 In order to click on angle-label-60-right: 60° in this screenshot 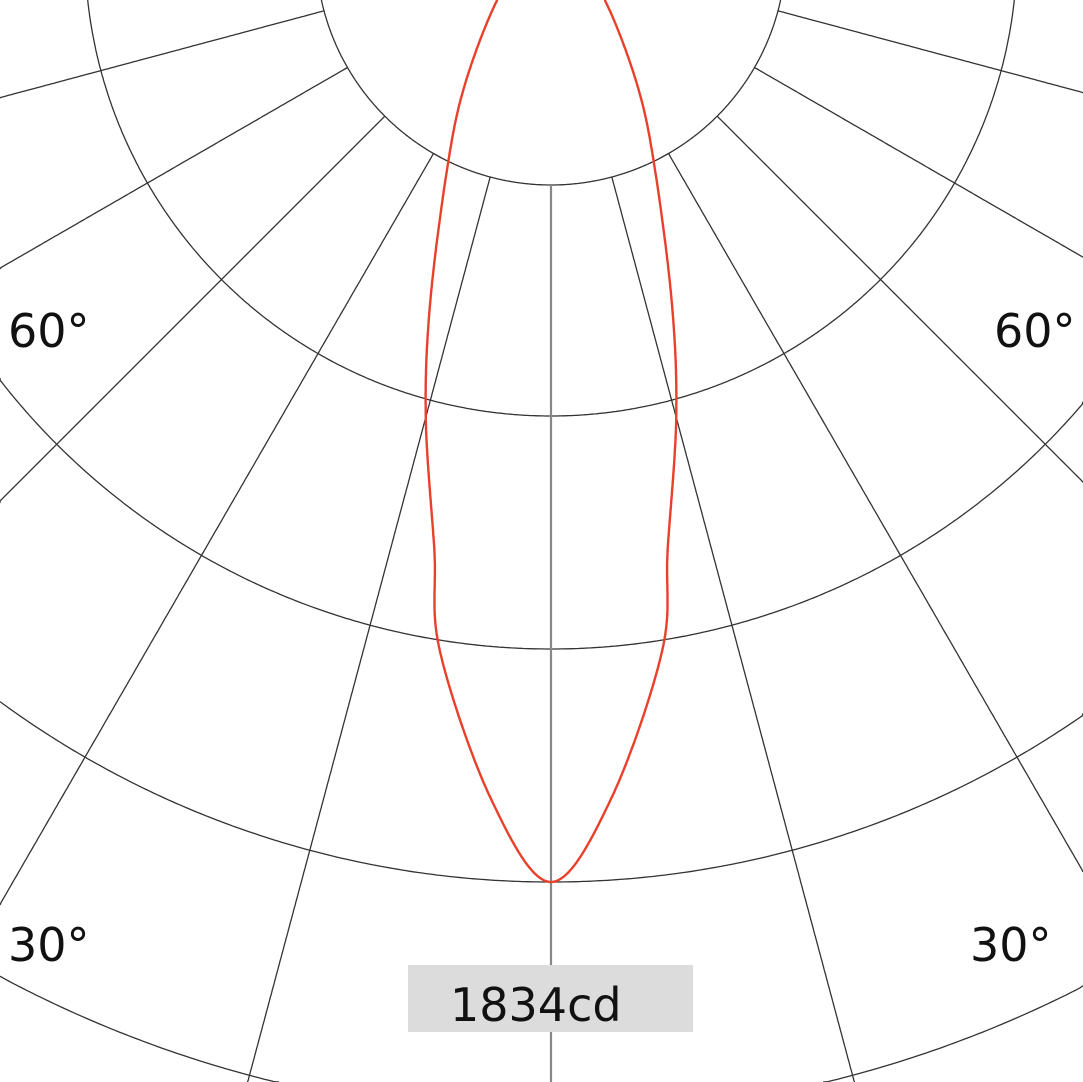, I will do `click(1035, 331)`.